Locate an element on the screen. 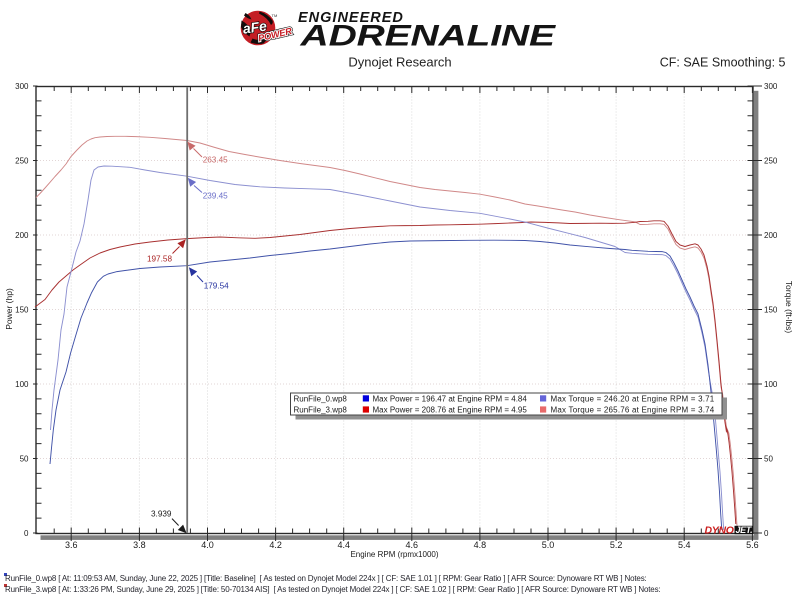  svg-text:Max Torque = 246.20 at Engine: Max Torque = 246.20 at Engine RPM = 3.71 is located at coordinates (633, 398).